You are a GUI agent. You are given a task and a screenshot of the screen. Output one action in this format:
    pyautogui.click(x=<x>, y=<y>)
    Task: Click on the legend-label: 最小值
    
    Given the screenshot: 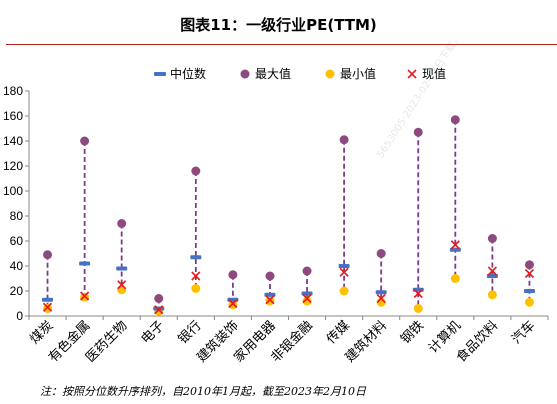 What is the action you would take?
    pyautogui.click(x=358, y=73)
    